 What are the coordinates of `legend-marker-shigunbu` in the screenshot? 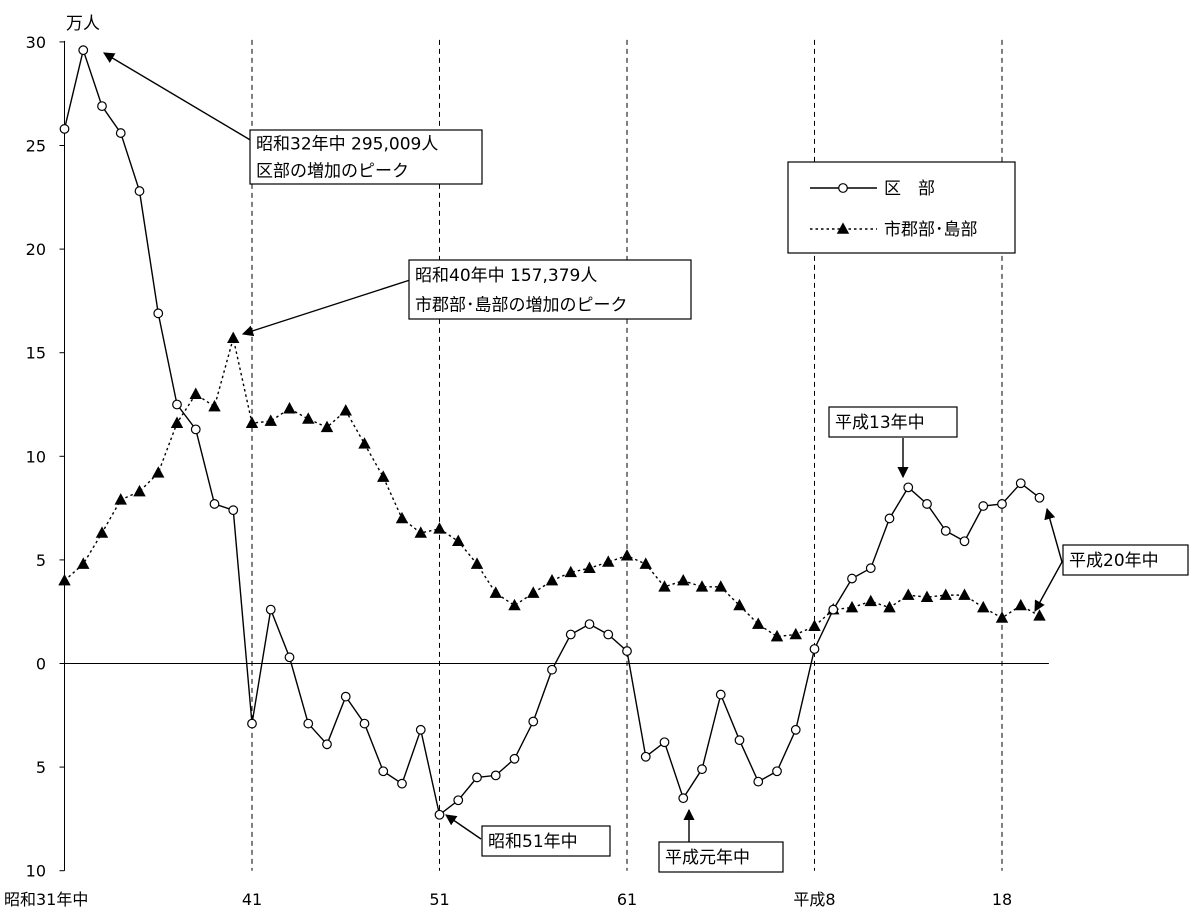 It's located at (843, 228).